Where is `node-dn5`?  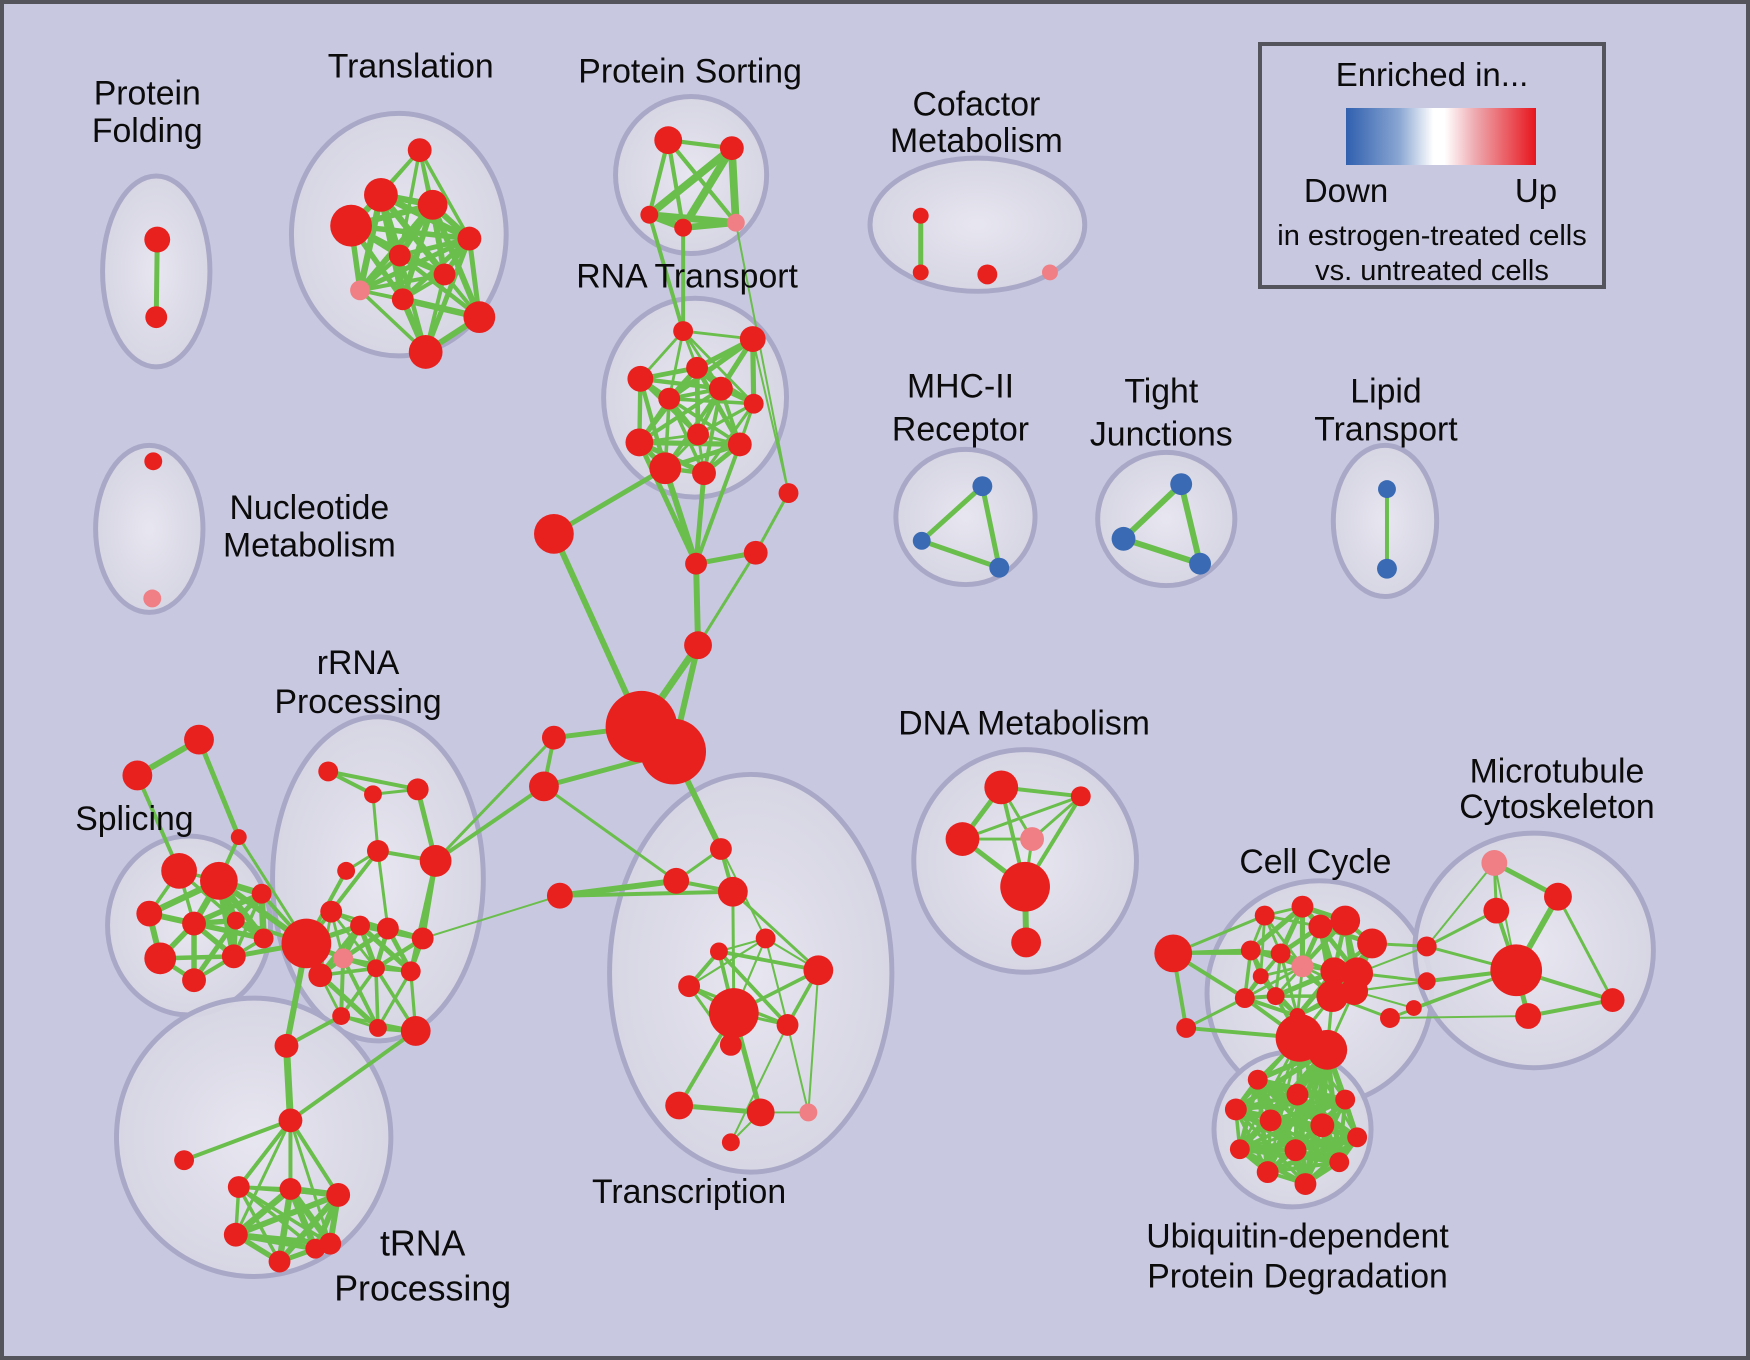 node-dn5 is located at coordinates (1025, 886).